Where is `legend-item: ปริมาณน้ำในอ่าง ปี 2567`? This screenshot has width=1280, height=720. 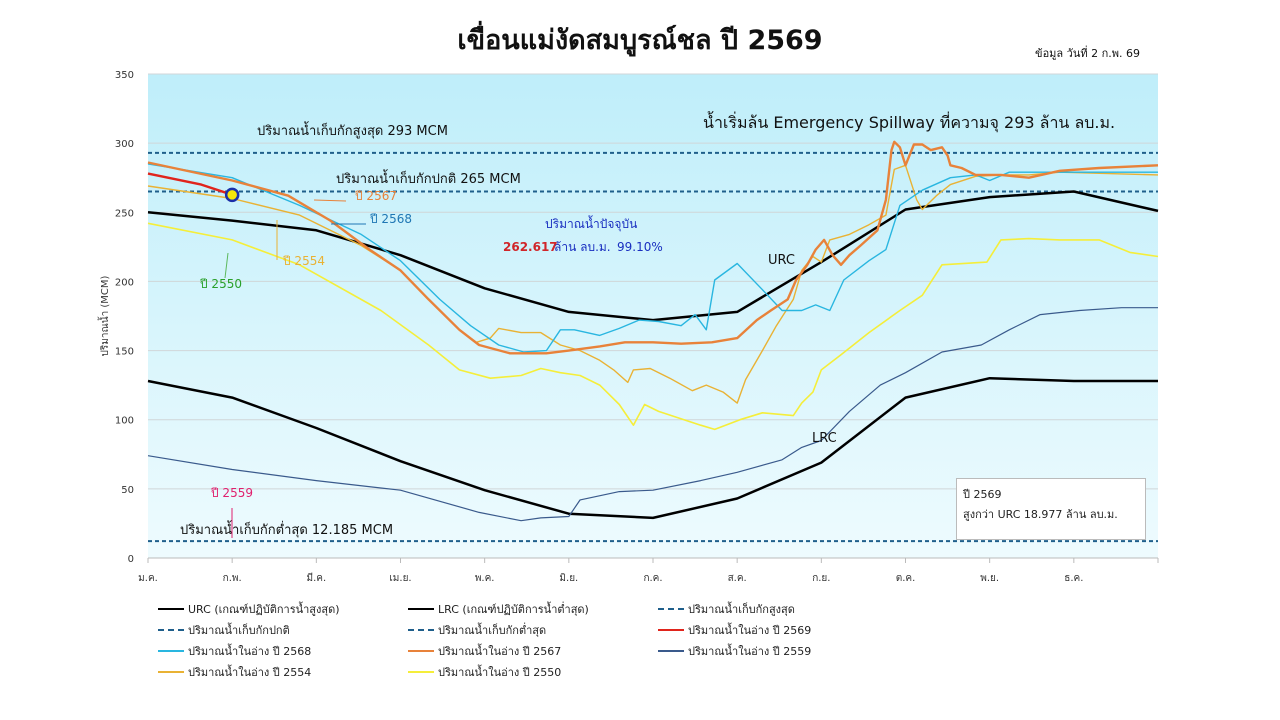 legend-item: ปริมาณน้ำในอ่าง ปี 2567 is located at coordinates (533, 651).